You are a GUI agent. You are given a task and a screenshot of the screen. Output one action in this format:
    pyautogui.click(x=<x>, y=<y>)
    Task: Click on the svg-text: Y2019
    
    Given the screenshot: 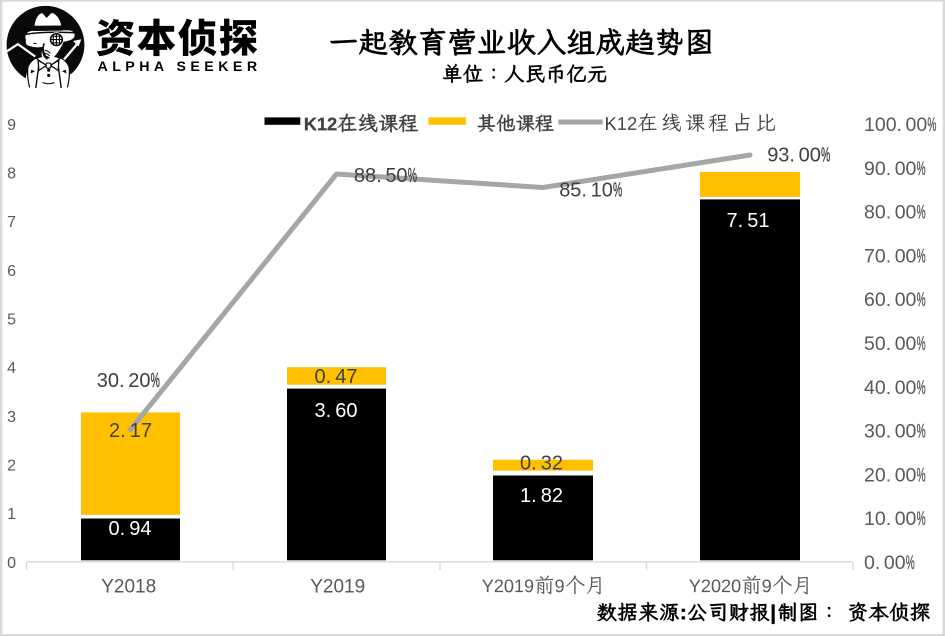 What is the action you would take?
    pyautogui.click(x=337, y=587)
    